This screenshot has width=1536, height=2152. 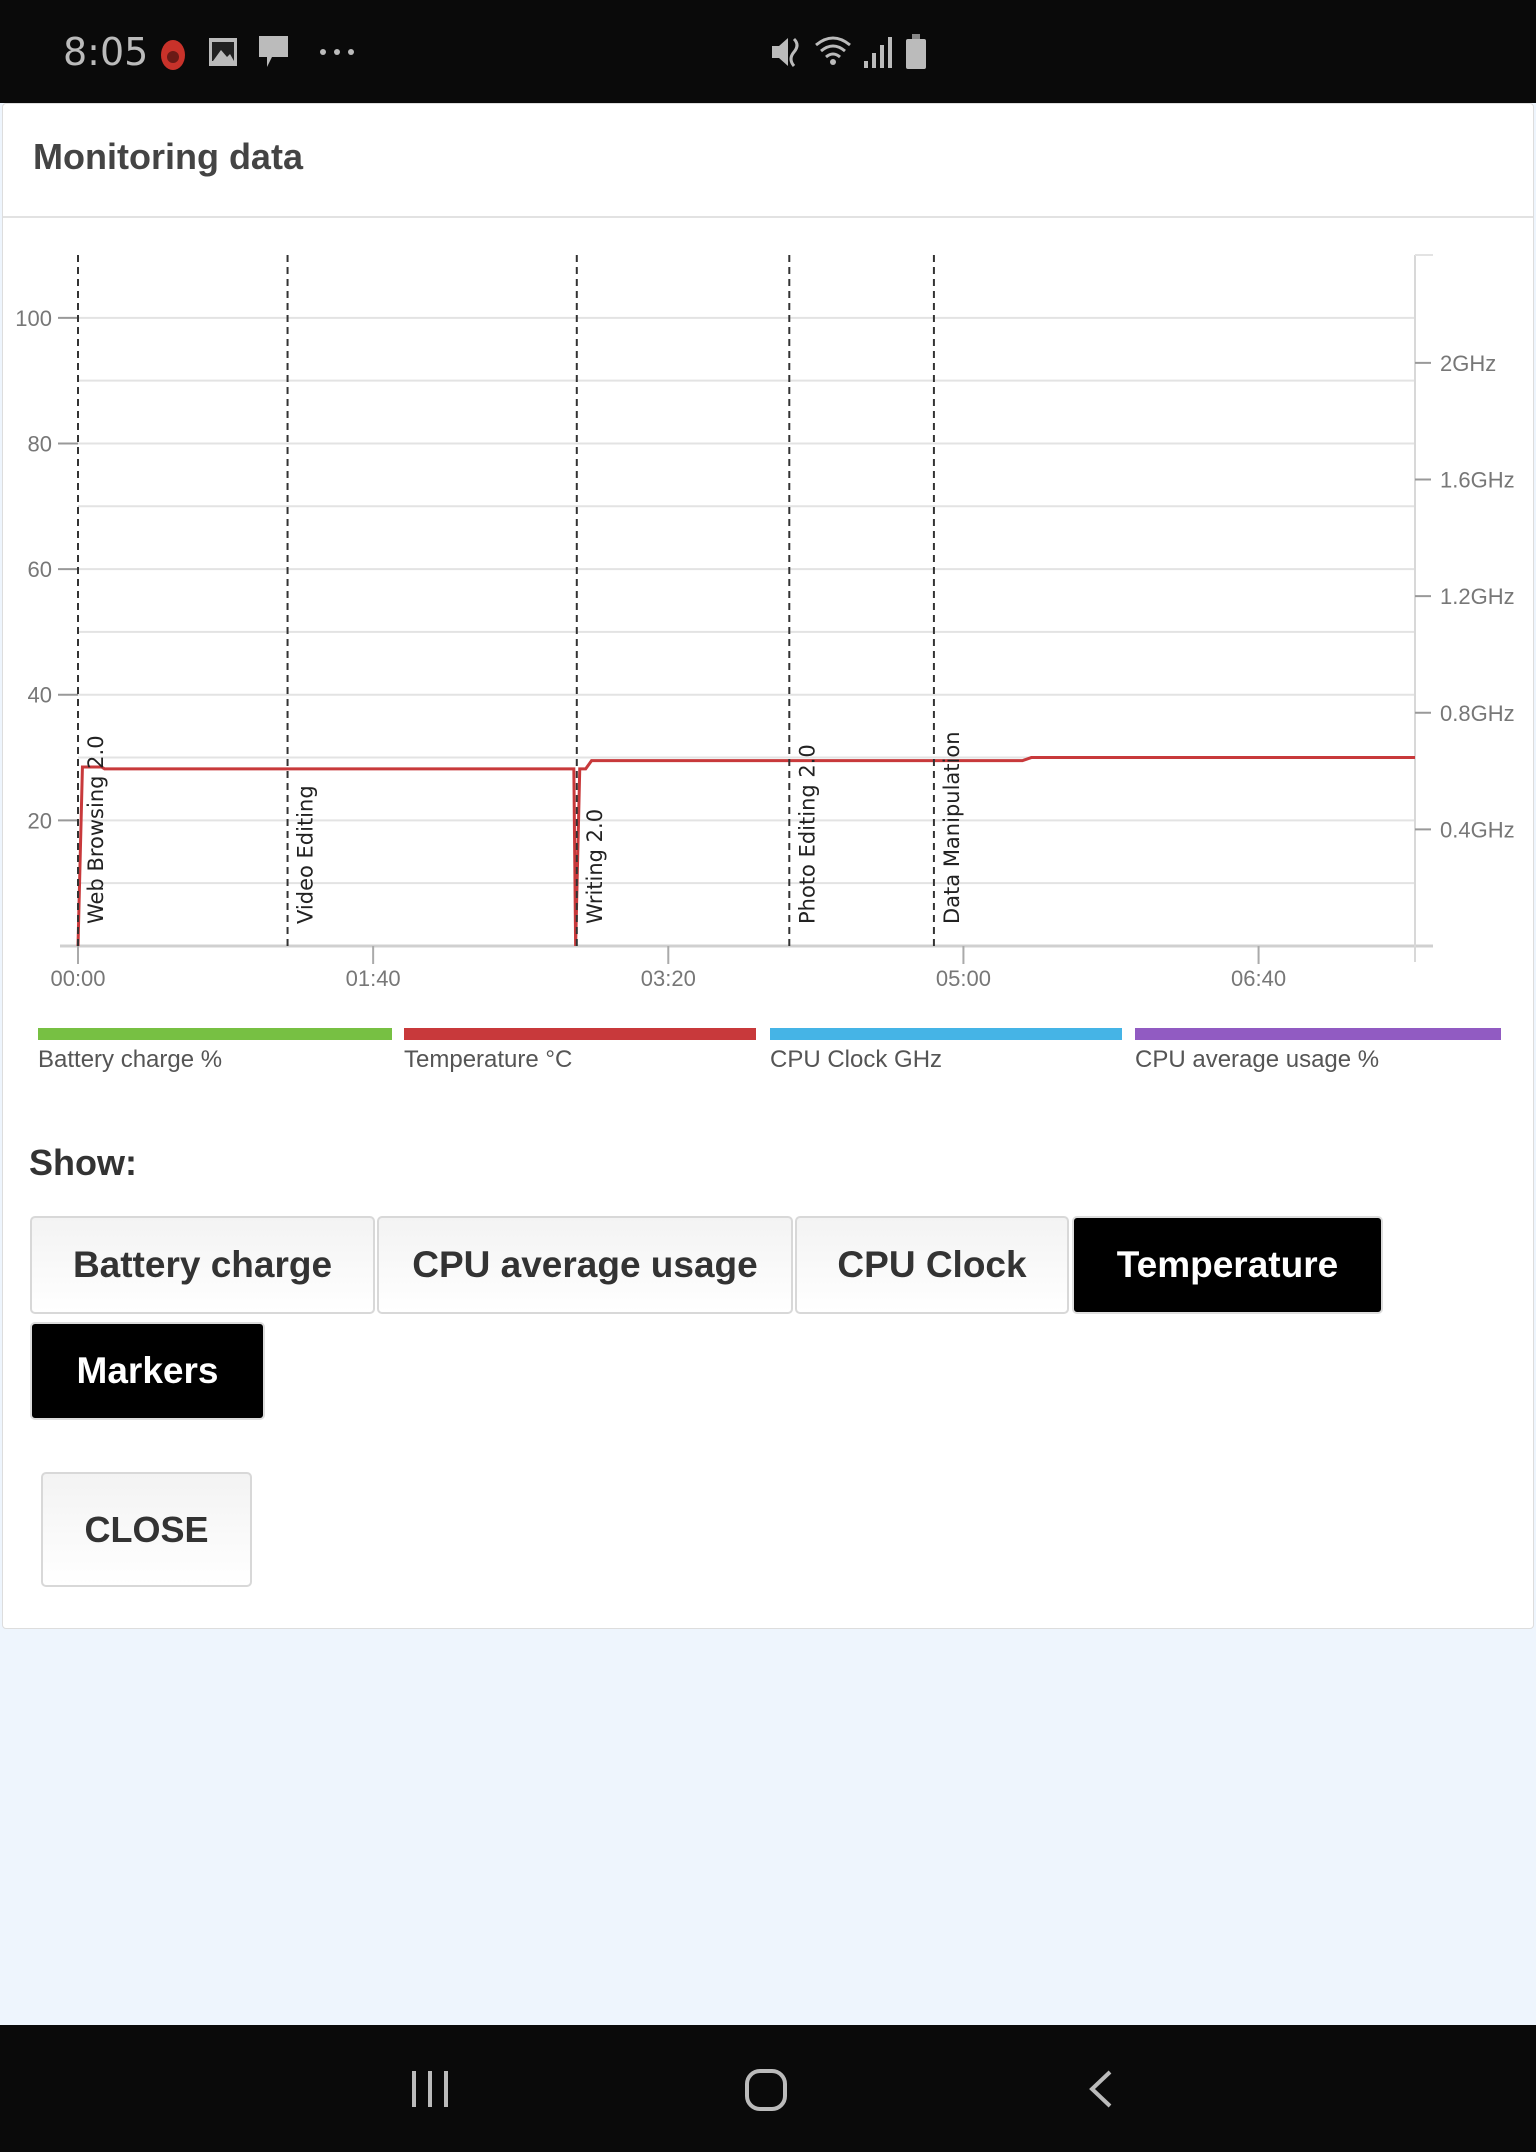 I want to click on message-icon, so click(x=273, y=52).